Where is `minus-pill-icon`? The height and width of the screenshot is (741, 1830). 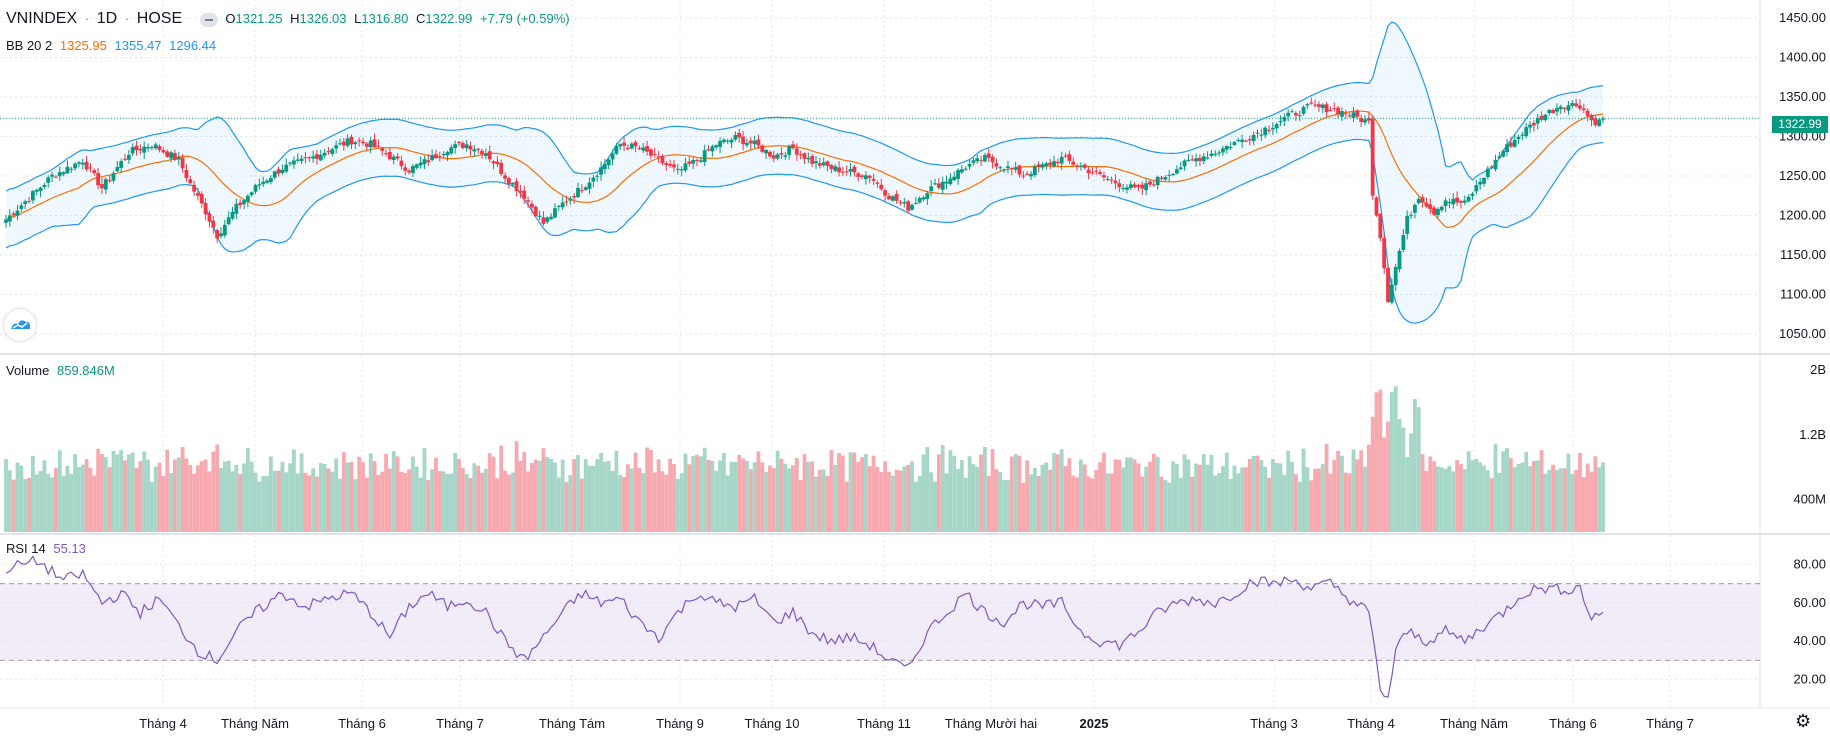
minus-pill-icon is located at coordinates (208, 19).